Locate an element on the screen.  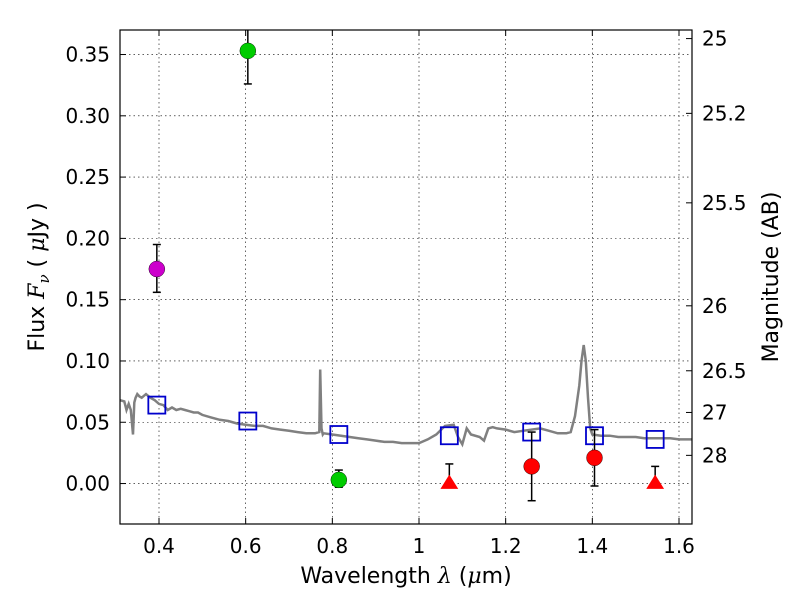
y-tick-label: 0.20 is located at coordinates (87, 238).